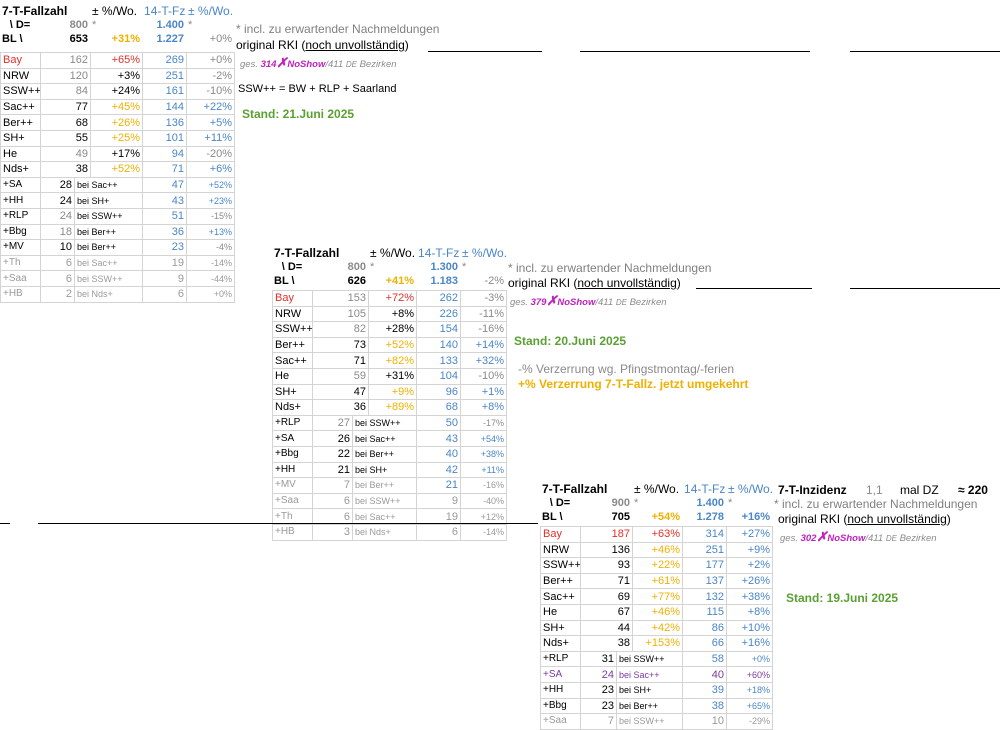  Describe the element at coordinates (598, 706) in the screenshot. I see `fallzahl: 23` at that location.